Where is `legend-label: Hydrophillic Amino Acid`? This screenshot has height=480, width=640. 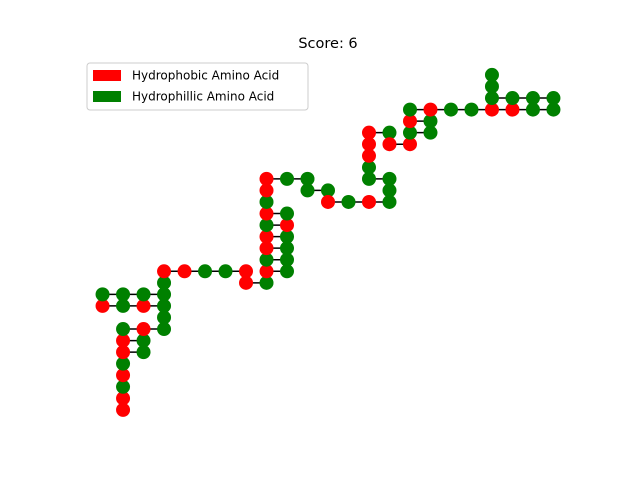 legend-label: Hydrophillic Amino Acid is located at coordinates (203, 97).